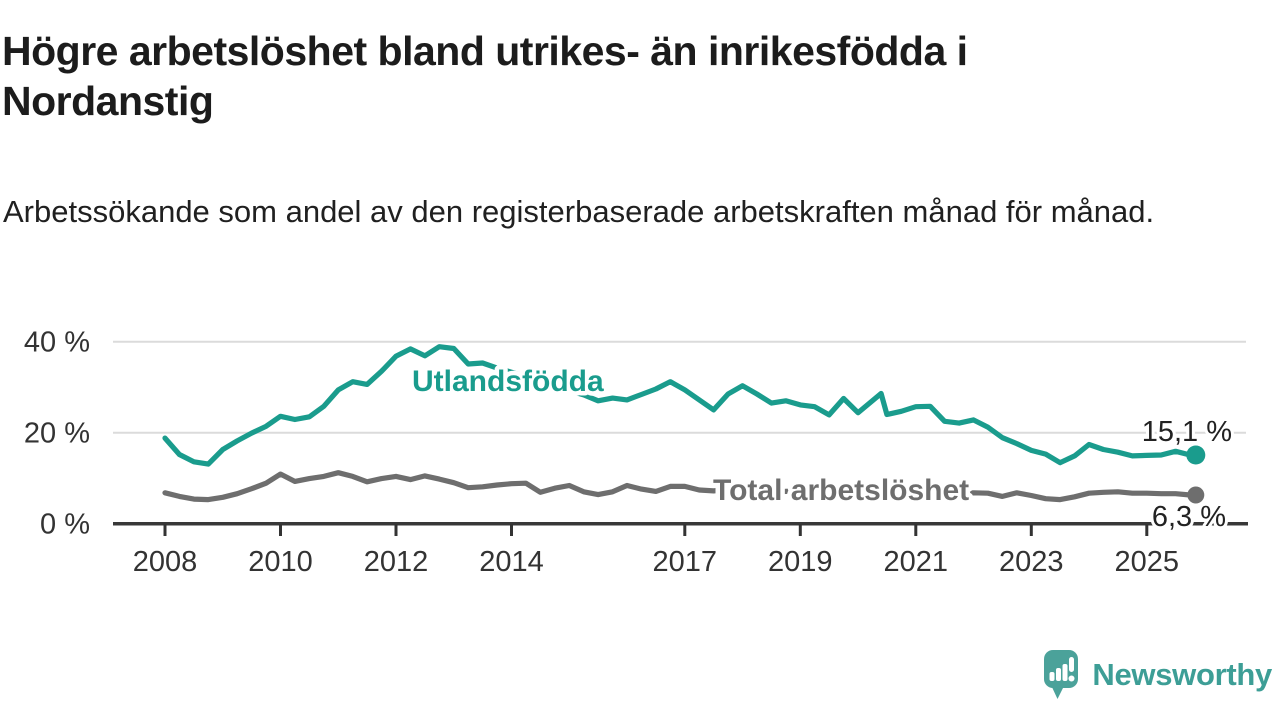  What do you see at coordinates (680, 528) in the screenshot?
I see `x-axis` at bounding box center [680, 528].